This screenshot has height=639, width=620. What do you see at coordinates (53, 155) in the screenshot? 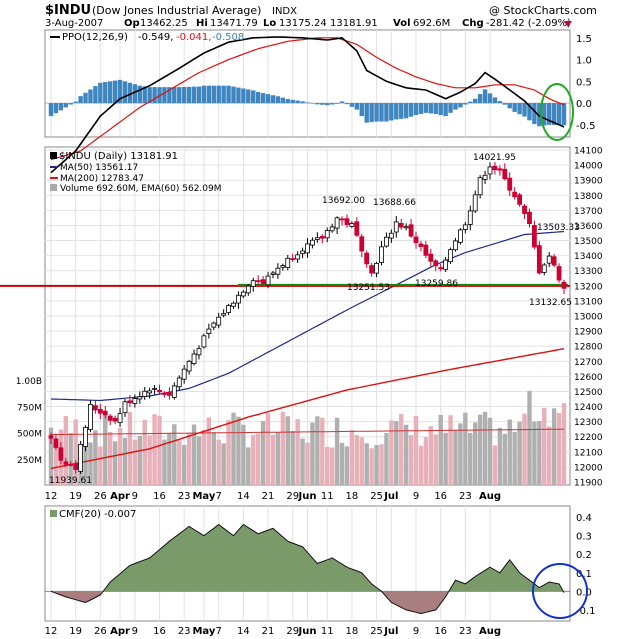
I see `price-legend-swatch` at bounding box center [53, 155].